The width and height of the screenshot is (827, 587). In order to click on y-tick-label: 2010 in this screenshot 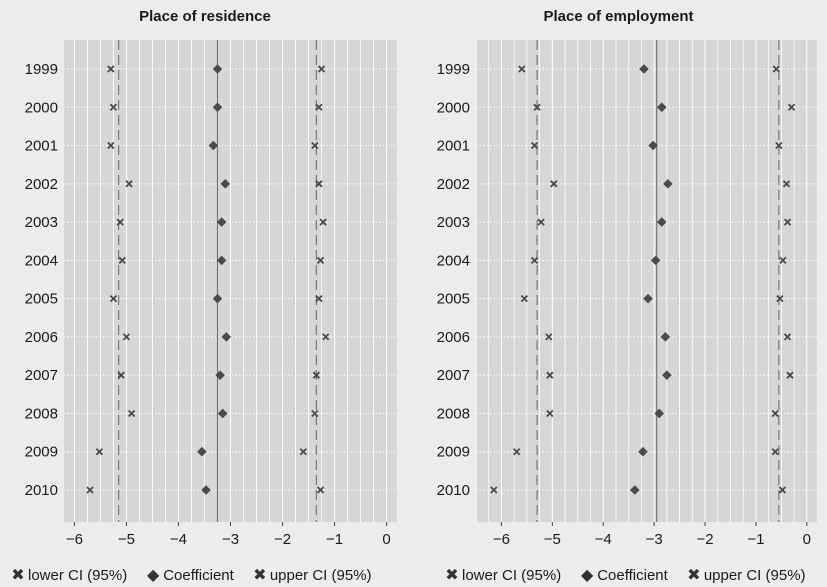, I will do `click(453, 490)`.